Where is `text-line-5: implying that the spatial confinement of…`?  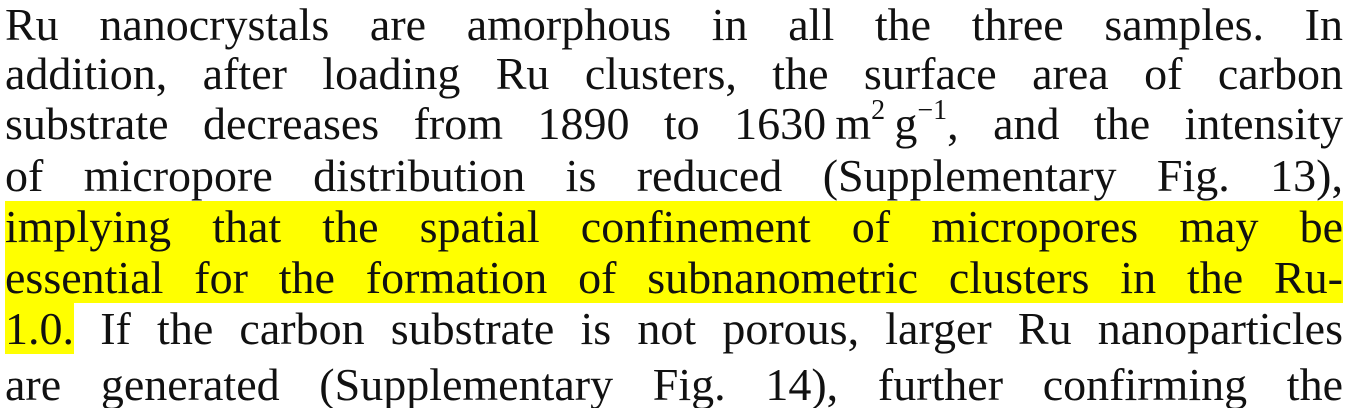 text-line-5: implying that the spatial confinement of… is located at coordinates (674, 227).